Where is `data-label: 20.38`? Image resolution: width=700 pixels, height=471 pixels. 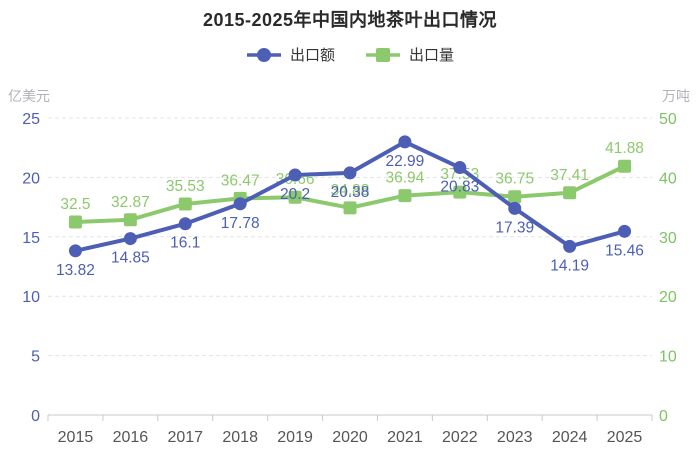
data-label: 20.38 is located at coordinates (350, 192).